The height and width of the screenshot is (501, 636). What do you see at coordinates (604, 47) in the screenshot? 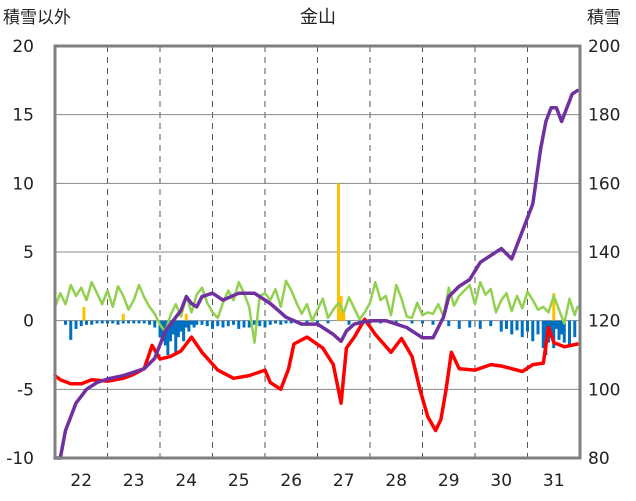
I see `y-right-tick-label: 200` at bounding box center [604, 47].